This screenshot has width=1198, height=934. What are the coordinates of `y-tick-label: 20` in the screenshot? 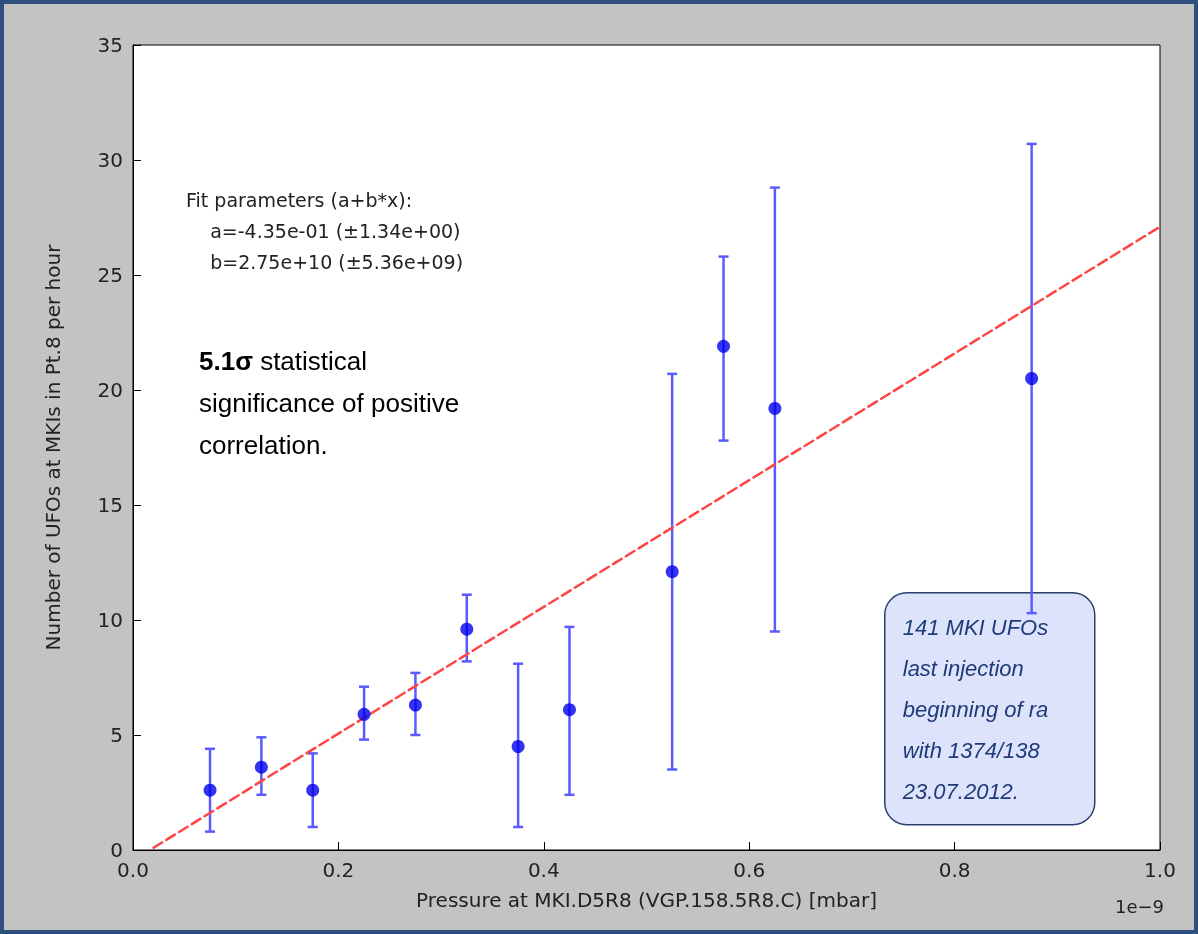 It's located at (110, 390).